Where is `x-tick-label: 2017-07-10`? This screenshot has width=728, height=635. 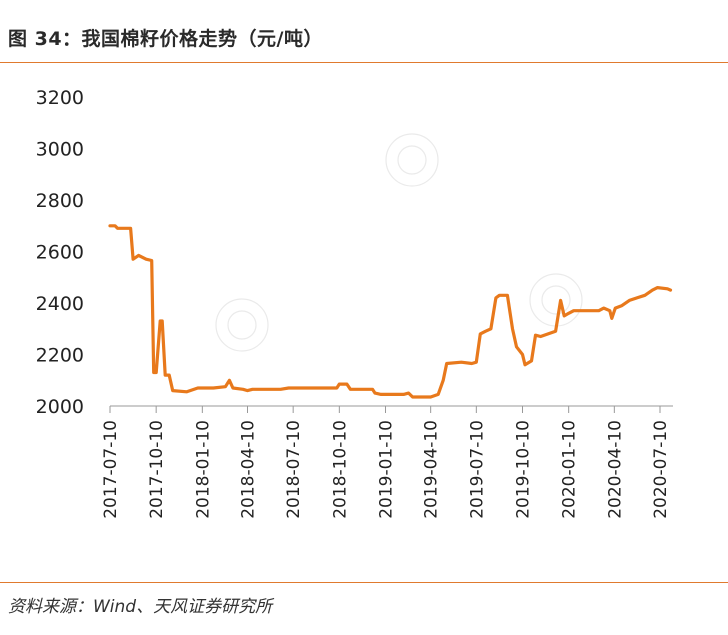
x-tick-label: 2017-07-10 is located at coordinates (111, 469).